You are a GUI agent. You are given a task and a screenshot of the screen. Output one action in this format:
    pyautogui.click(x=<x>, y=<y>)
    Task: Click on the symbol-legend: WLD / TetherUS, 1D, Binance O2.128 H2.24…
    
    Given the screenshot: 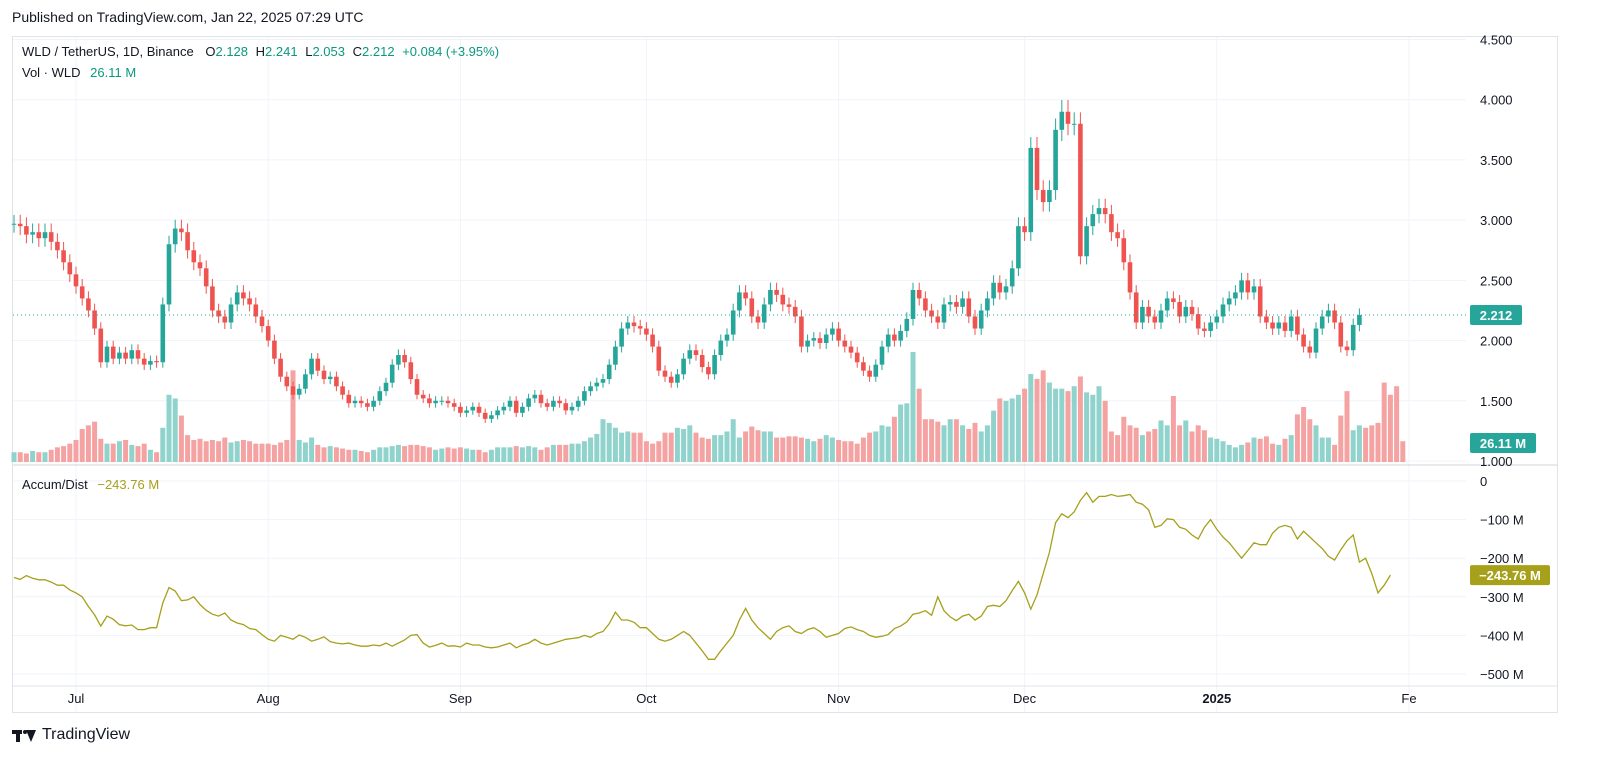 What is the action you would take?
    pyautogui.click(x=260, y=51)
    